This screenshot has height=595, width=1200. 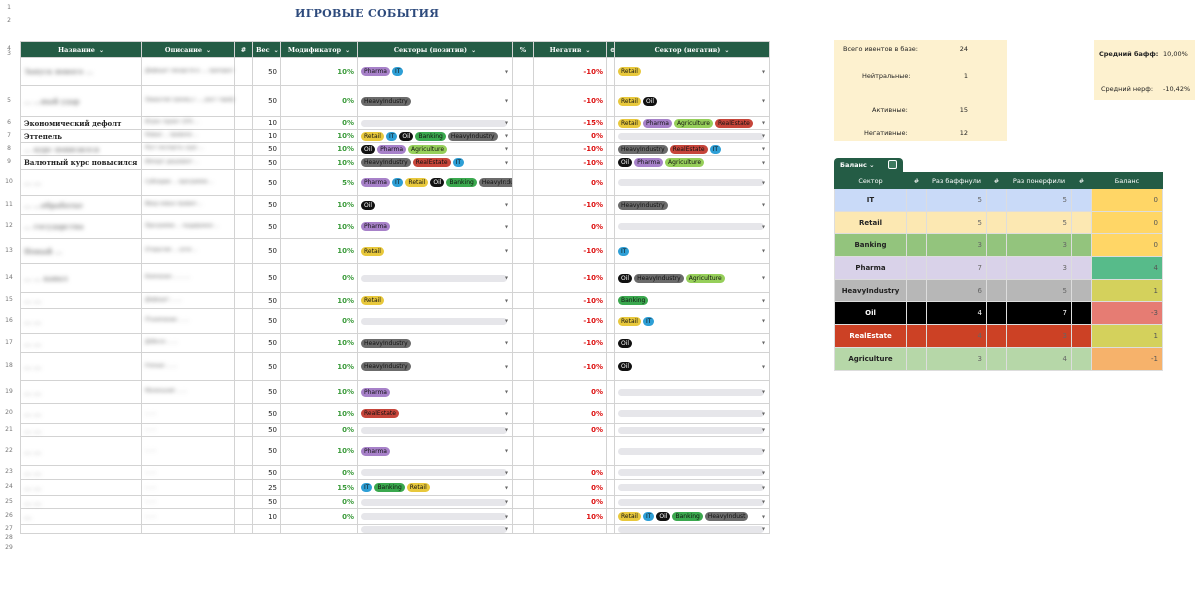 What do you see at coordinates (435, 162) in the screenshot?
I see `sectors-positive-select: HeavyIndustry RealEstate IT ▾` at bounding box center [435, 162].